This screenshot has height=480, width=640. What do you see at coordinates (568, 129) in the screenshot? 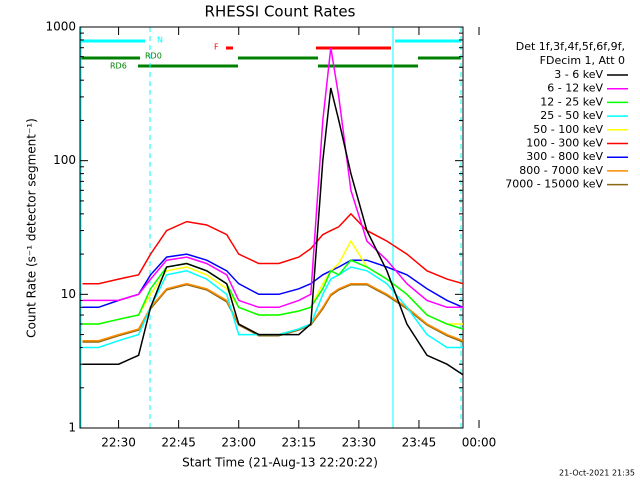
I see `legend-label: 50 - 100 keV` at bounding box center [568, 129].